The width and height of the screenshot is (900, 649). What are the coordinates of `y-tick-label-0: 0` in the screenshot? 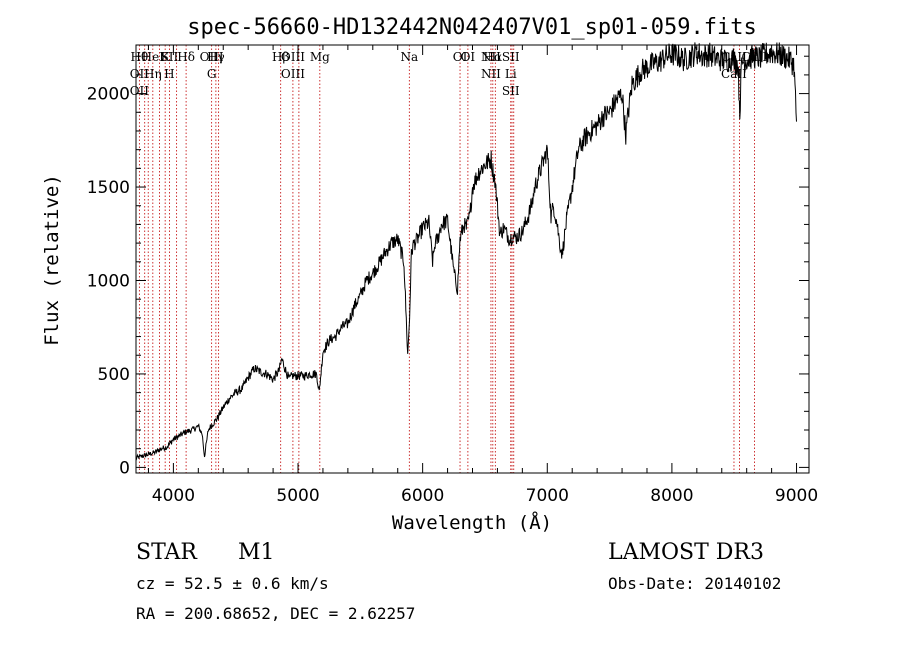 It's located at (124, 468).